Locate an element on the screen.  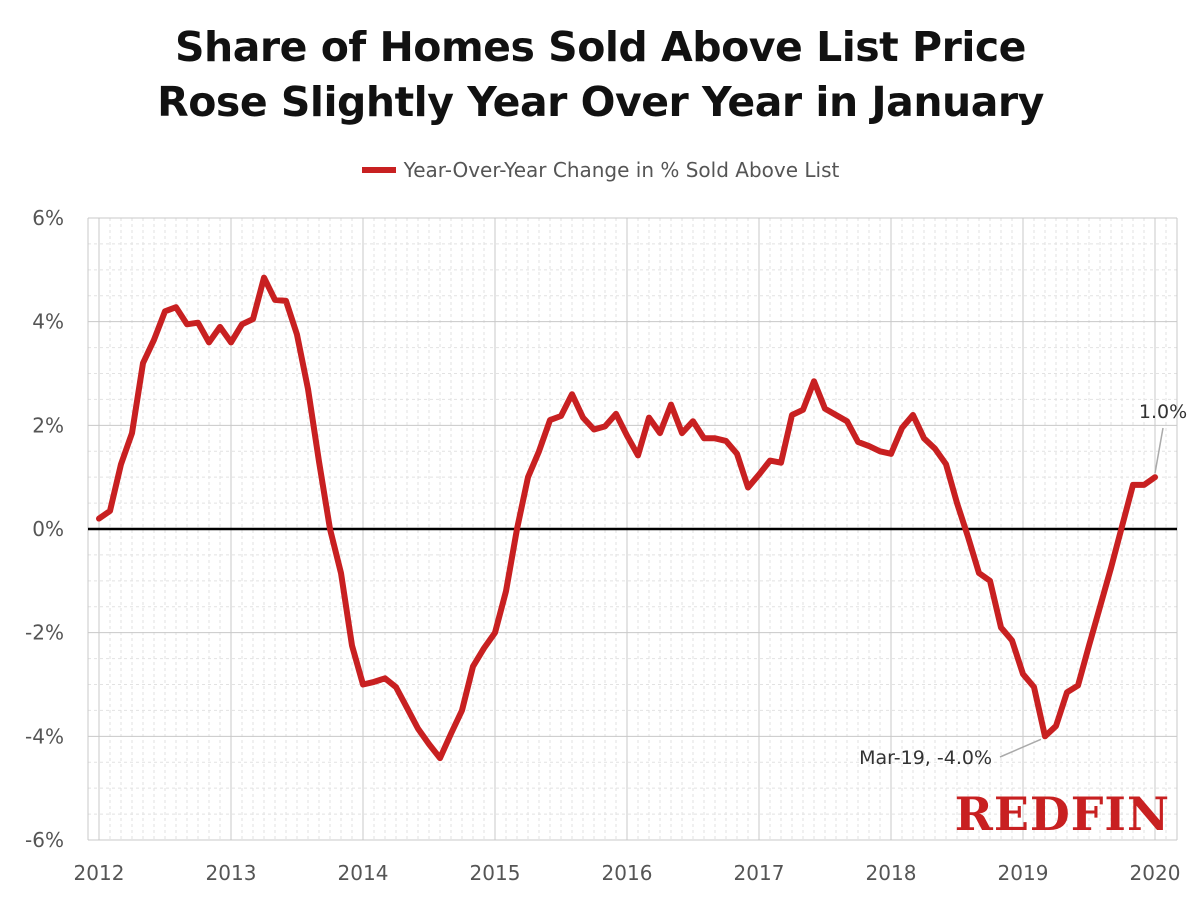
y-tick-label: 2% is located at coordinates (48, 425).